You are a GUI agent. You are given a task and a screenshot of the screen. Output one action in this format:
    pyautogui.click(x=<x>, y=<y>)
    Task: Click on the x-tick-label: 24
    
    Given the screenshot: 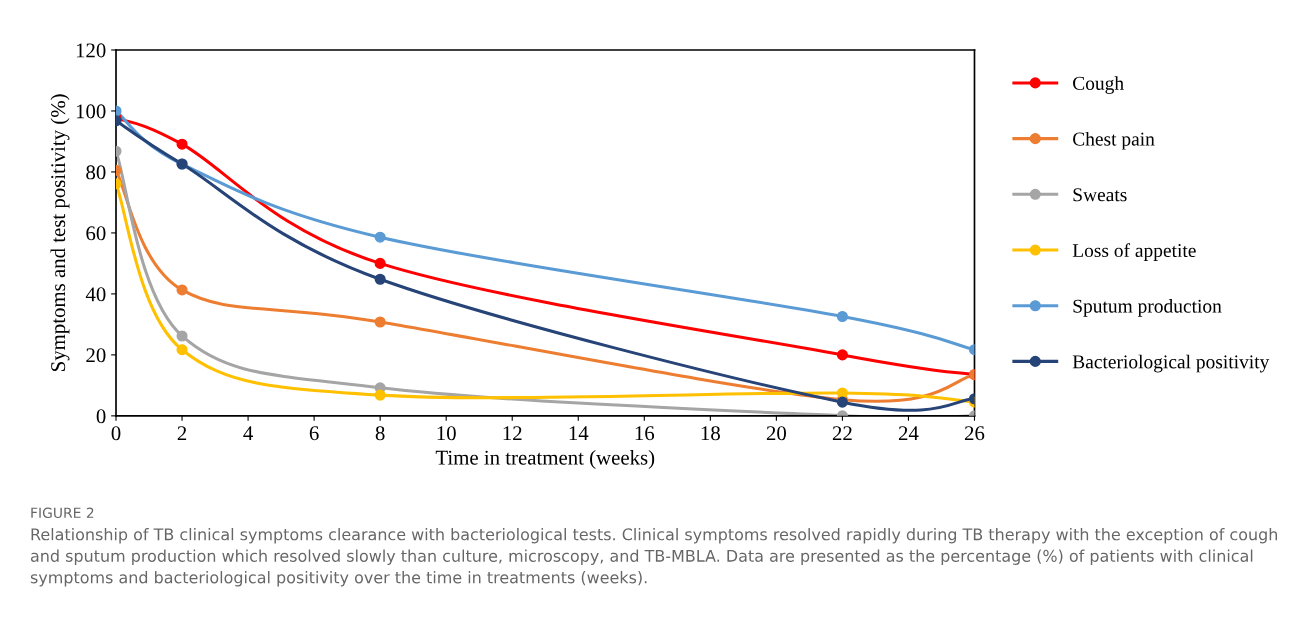 What is the action you would take?
    pyautogui.click(x=908, y=433)
    